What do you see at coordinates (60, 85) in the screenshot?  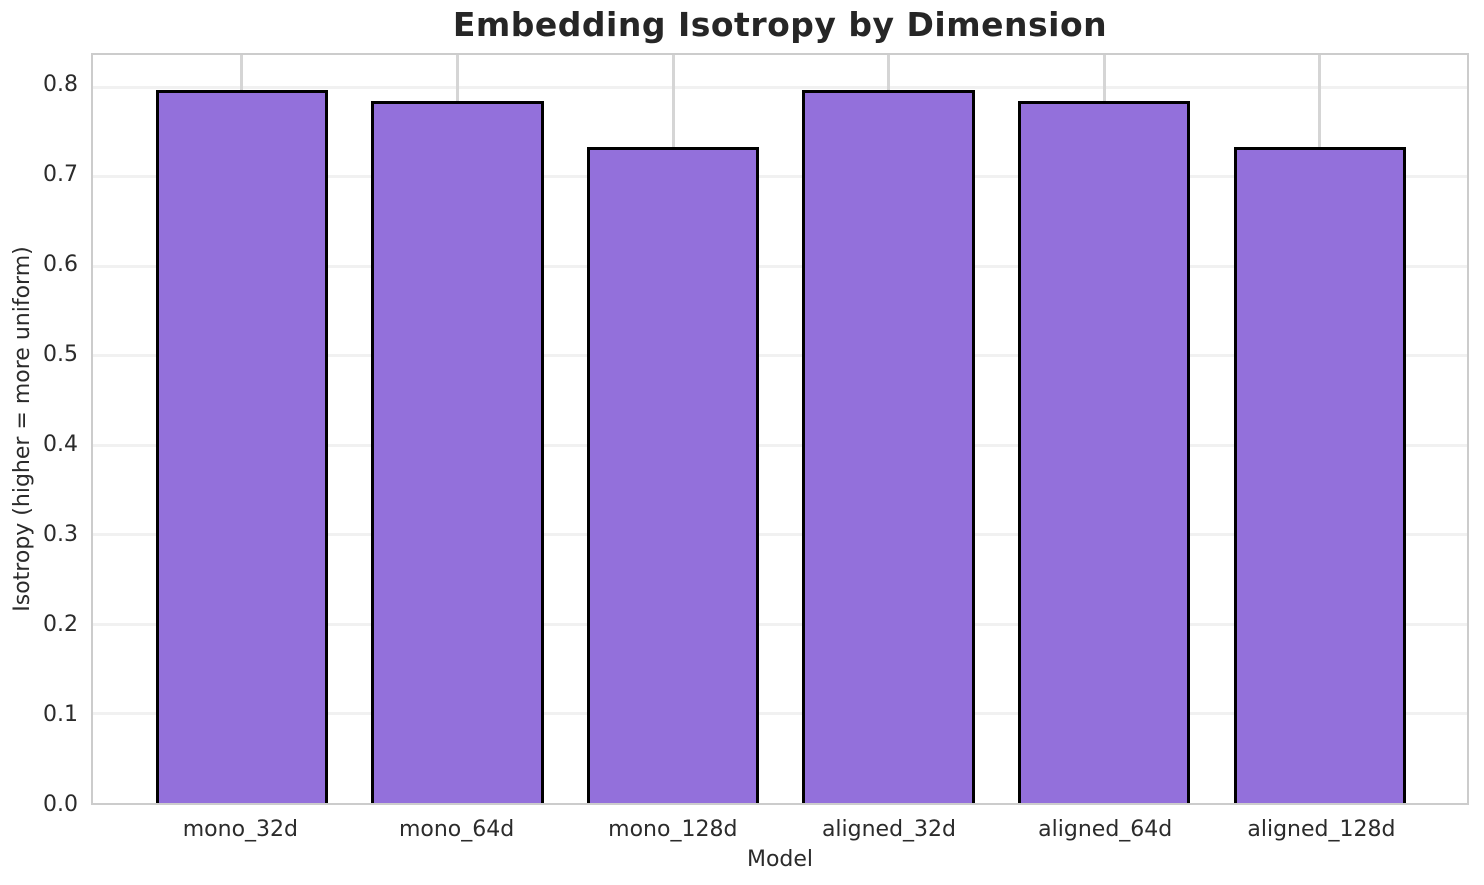 I see `y-tick-label: 0.8` at bounding box center [60, 85].